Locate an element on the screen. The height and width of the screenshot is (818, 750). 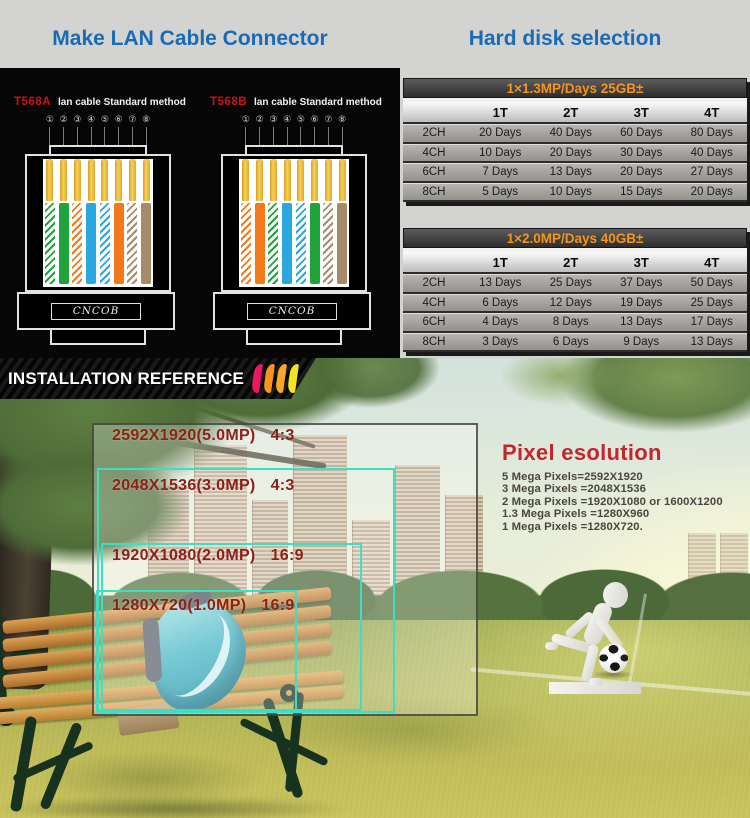
connector-window is located at coordinates (98, 223).